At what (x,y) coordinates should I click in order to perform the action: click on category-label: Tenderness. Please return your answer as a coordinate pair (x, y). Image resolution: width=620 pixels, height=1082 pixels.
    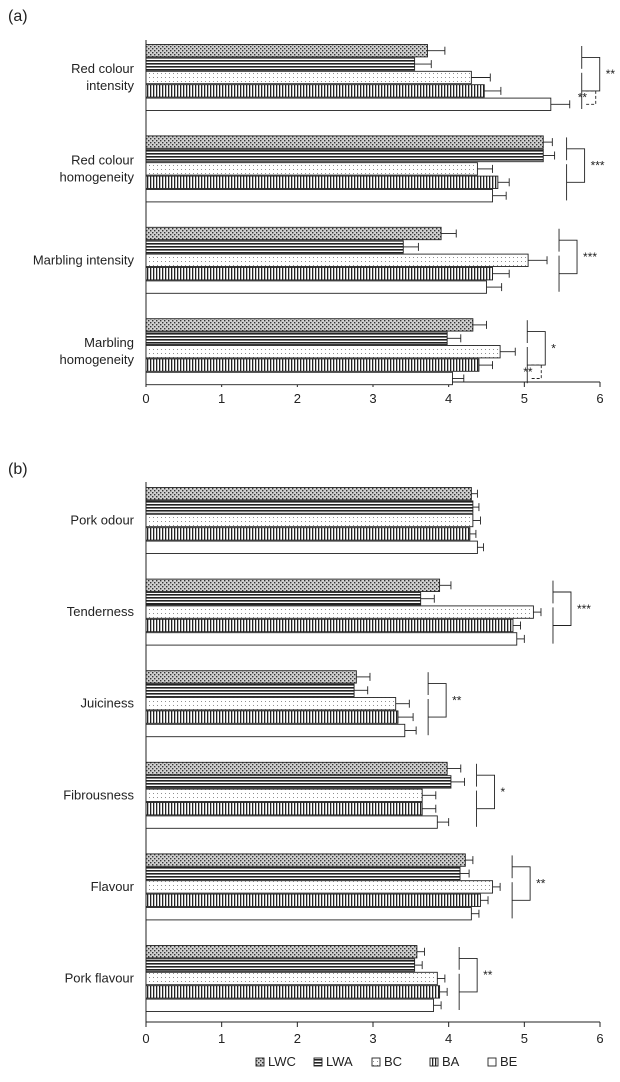
    Looking at the image, I should click on (101, 611).